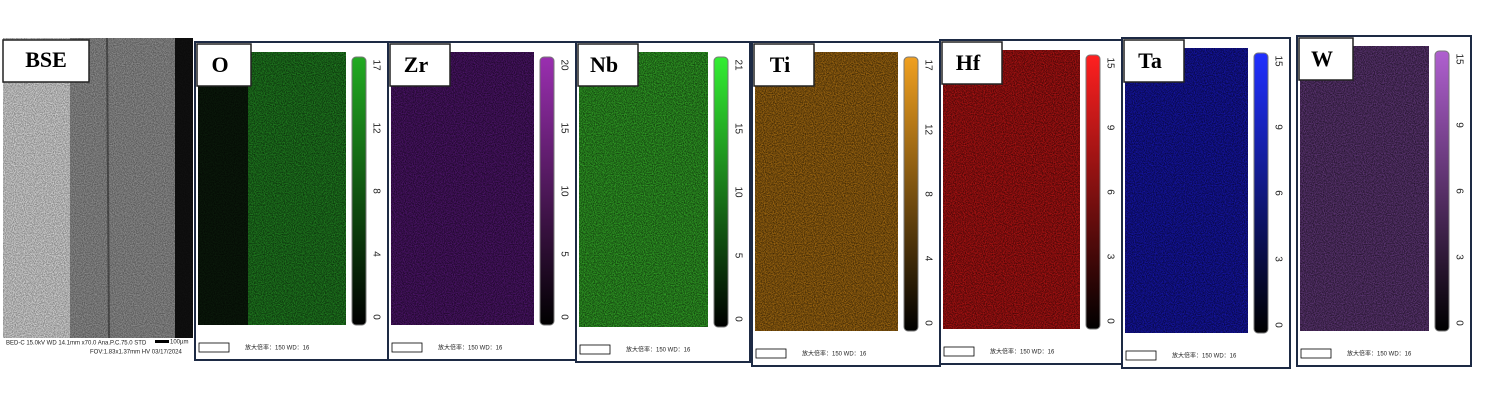 This screenshot has width=1507, height=402. Describe the element at coordinates (179, 343) in the screenshot. I see `scale-label: 100µm` at that location.